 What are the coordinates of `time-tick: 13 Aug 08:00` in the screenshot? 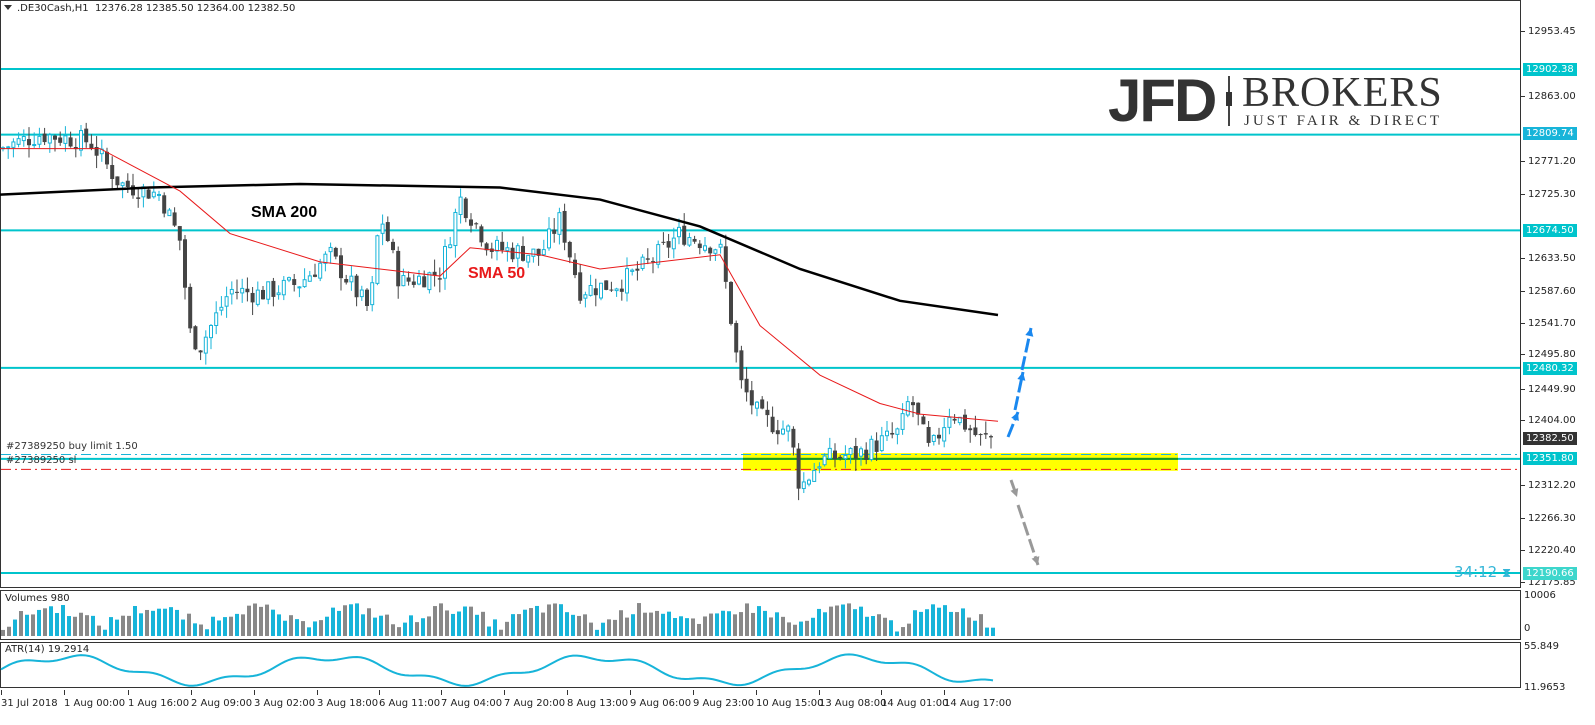 It's located at (853, 699).